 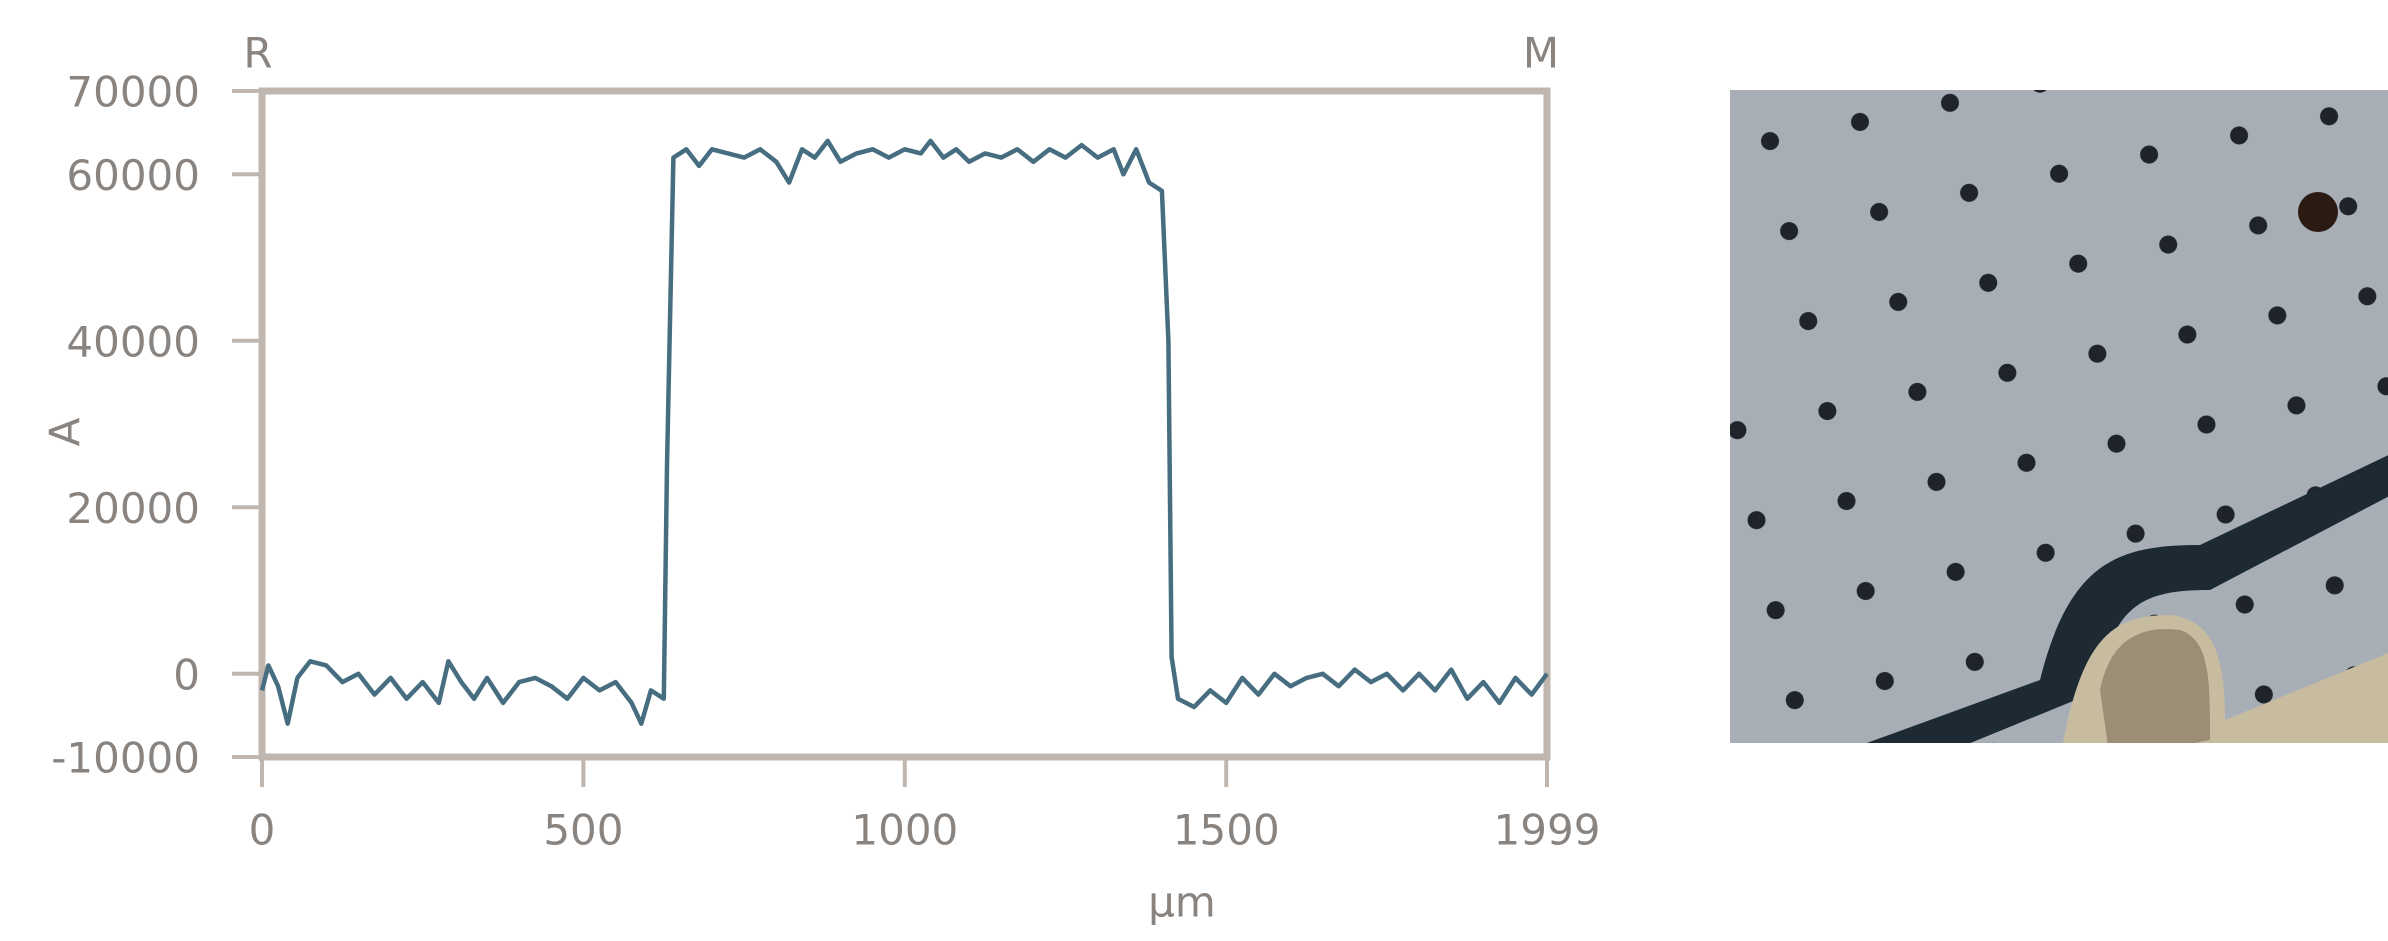 What do you see at coordinates (133, 175) in the screenshot?
I see `y-tick-label: 60000` at bounding box center [133, 175].